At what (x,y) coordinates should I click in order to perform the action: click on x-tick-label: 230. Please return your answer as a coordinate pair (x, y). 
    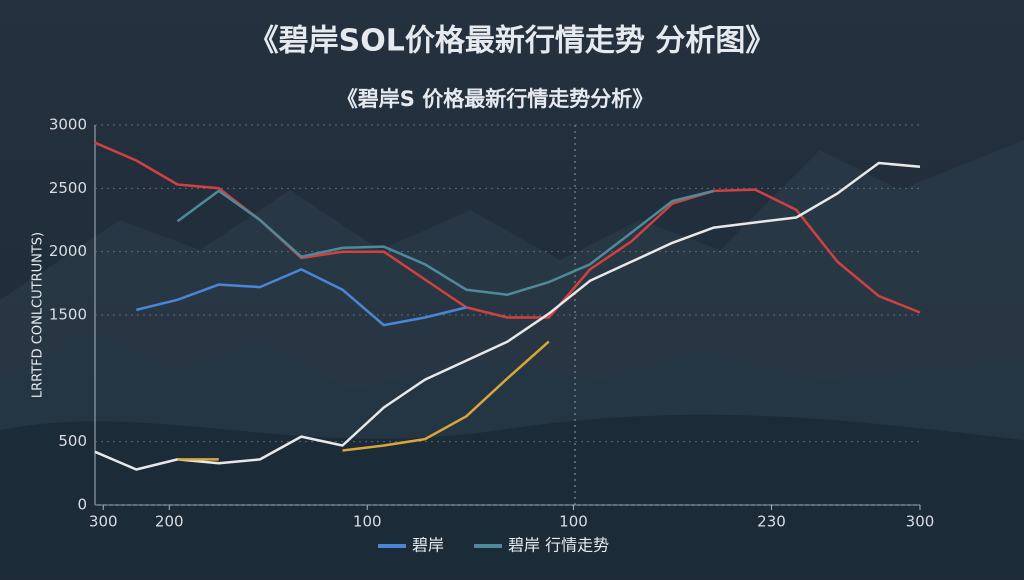
    Looking at the image, I should click on (771, 522).